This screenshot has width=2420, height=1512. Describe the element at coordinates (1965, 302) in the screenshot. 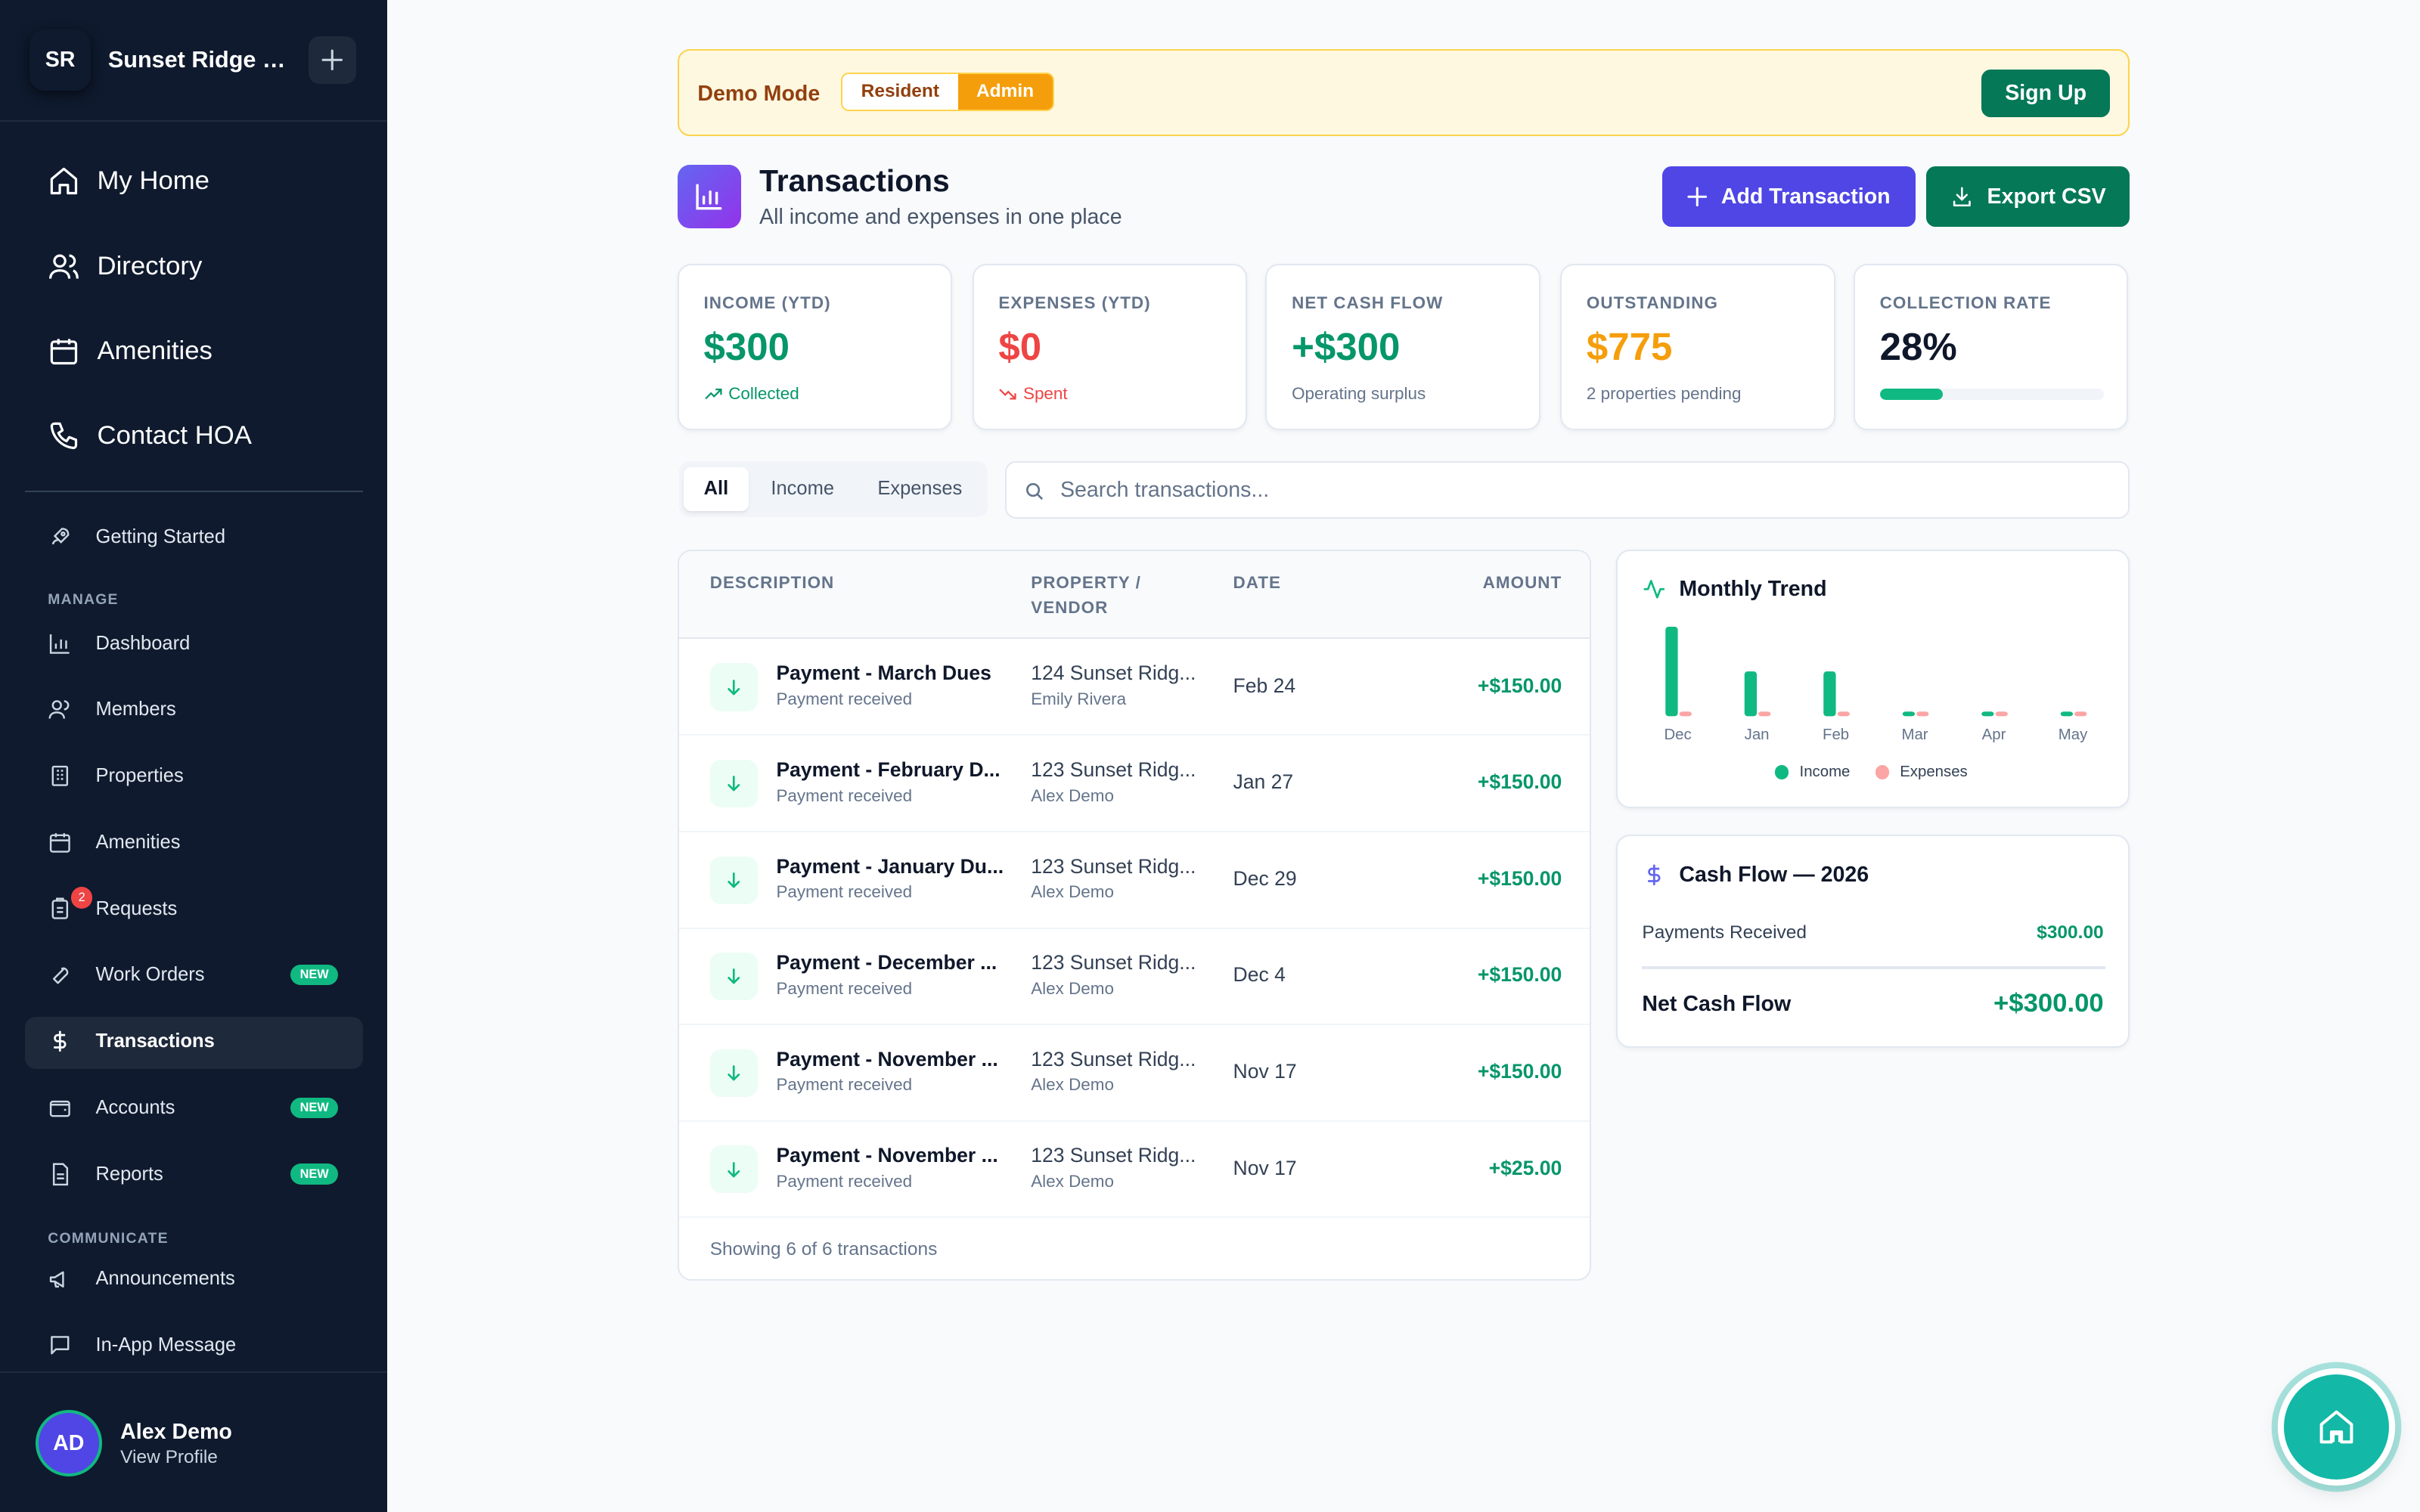

I see `stat-label: COLLECTION RATE` at that location.